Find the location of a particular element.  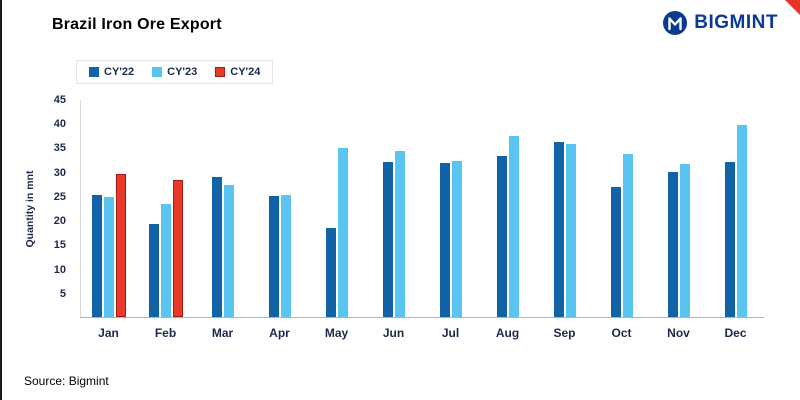

x-axis-label: Apr is located at coordinates (279, 333).